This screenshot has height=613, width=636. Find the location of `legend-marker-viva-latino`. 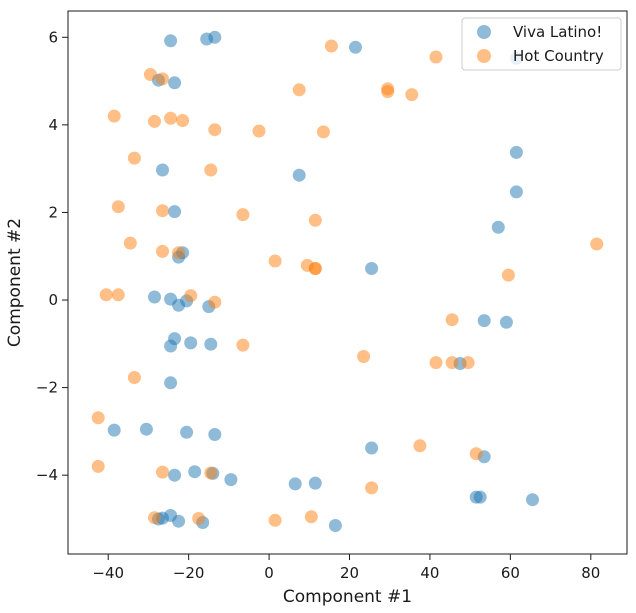

legend-marker-viva-latino is located at coordinates (484, 32).